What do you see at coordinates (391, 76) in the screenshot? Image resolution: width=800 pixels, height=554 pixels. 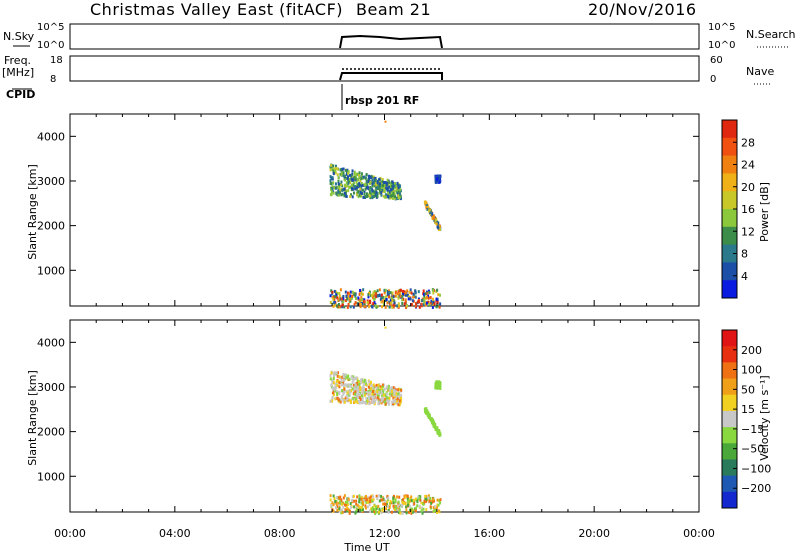 I see `freq-trace` at bounding box center [391, 76].